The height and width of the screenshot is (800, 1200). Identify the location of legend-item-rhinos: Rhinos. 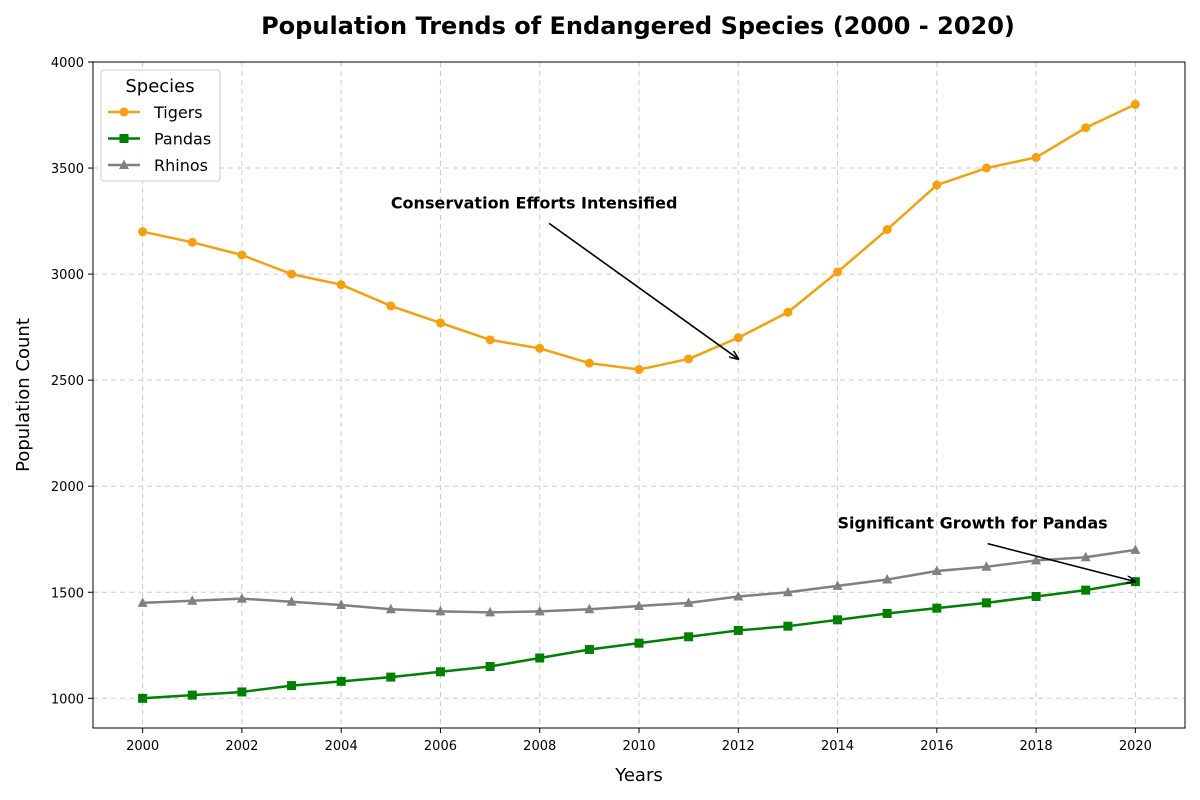
(158, 165).